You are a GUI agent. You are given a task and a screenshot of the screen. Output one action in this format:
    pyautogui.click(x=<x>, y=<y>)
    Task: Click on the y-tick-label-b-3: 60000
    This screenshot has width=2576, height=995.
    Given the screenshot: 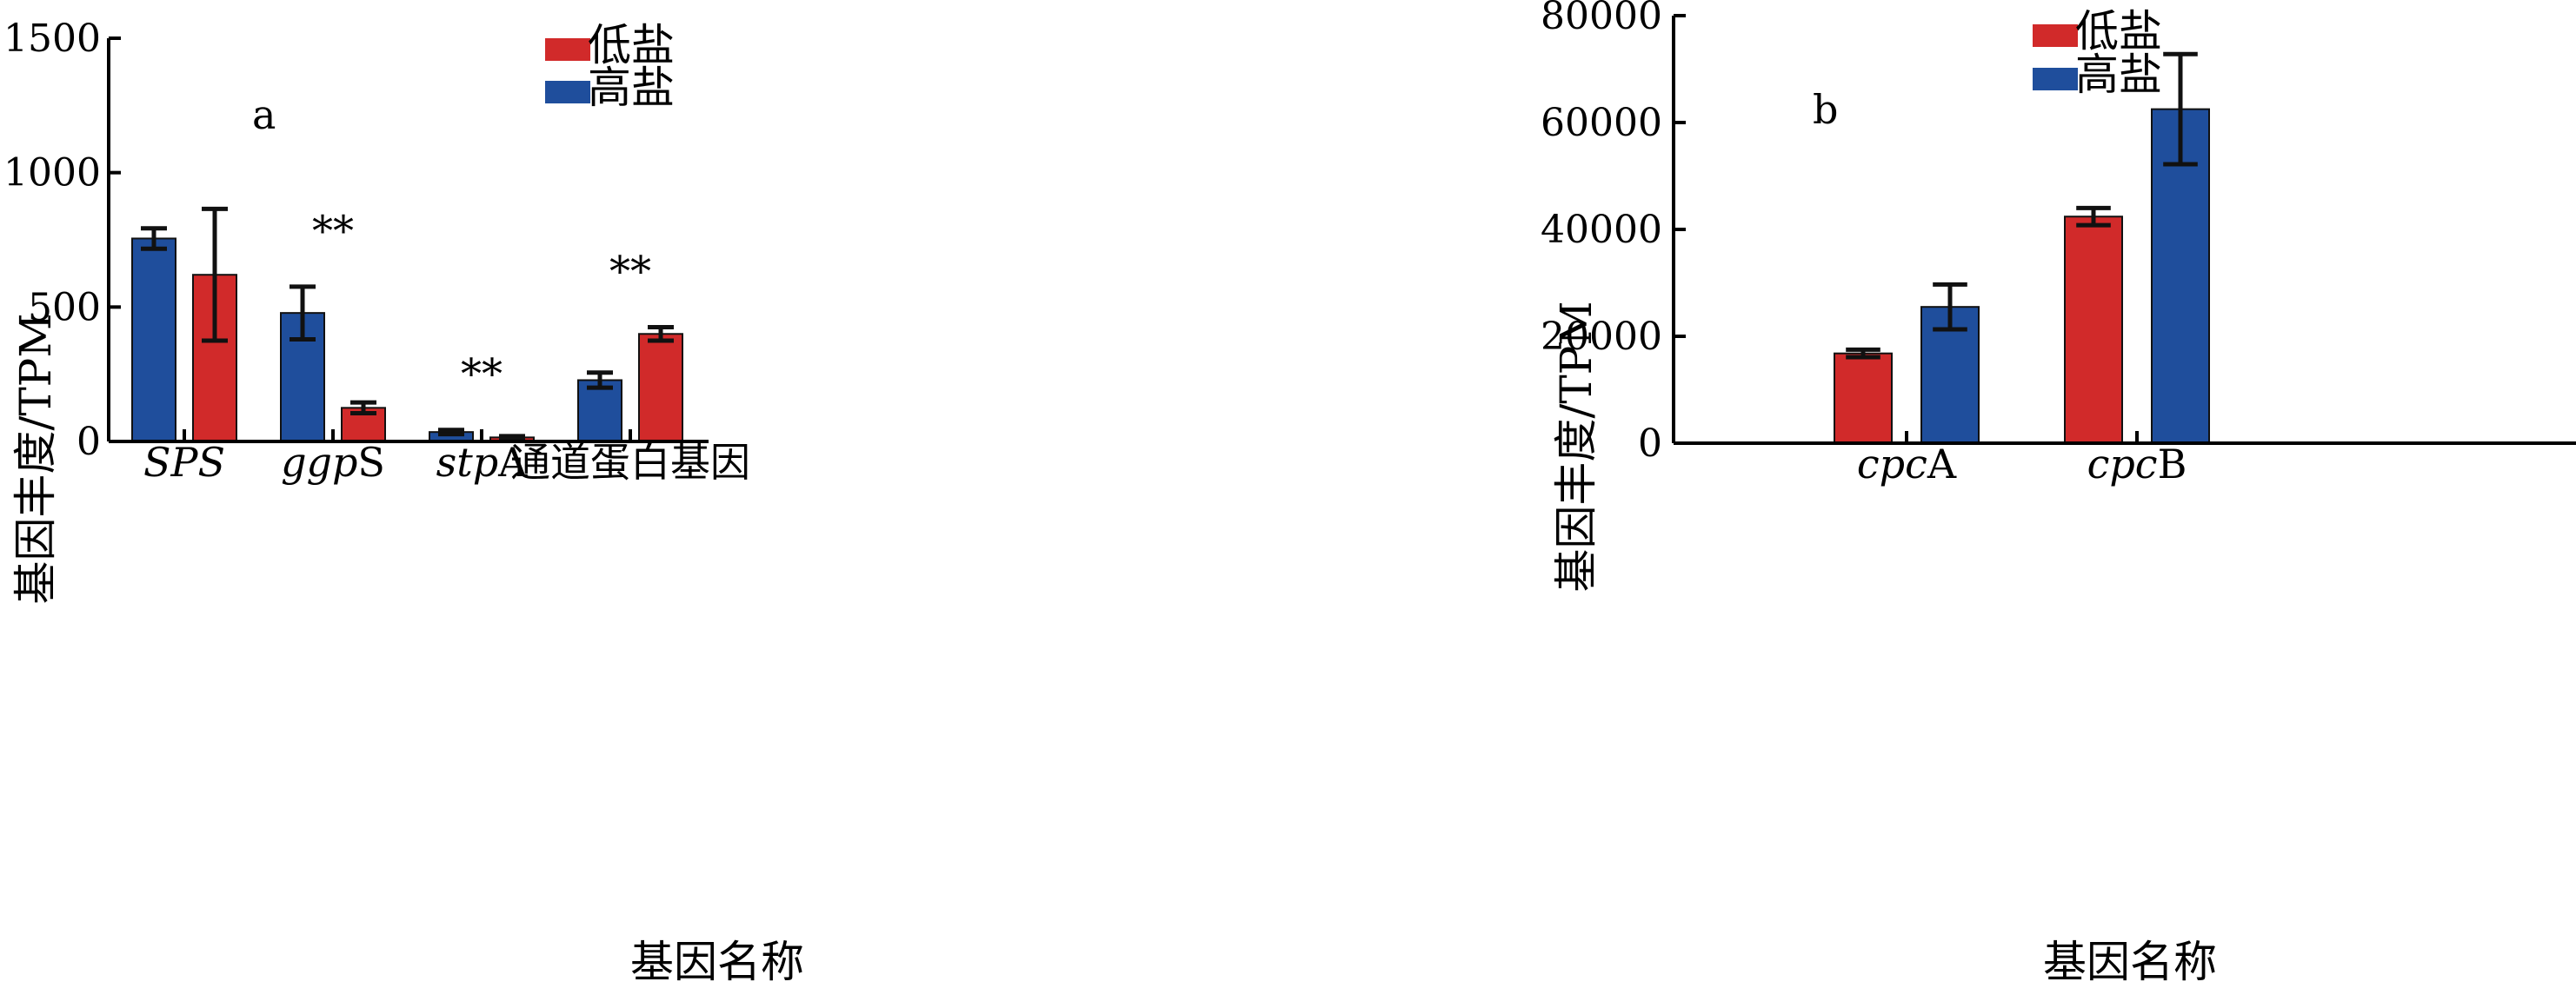 What is the action you would take?
    pyautogui.click(x=1601, y=123)
    